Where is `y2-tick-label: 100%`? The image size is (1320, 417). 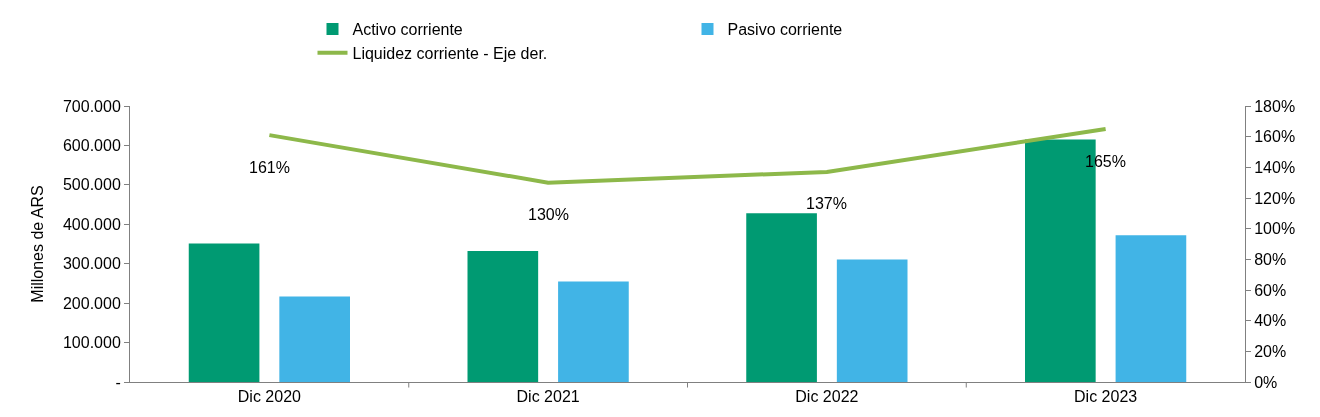
y2-tick-label: 100% is located at coordinates (1275, 229).